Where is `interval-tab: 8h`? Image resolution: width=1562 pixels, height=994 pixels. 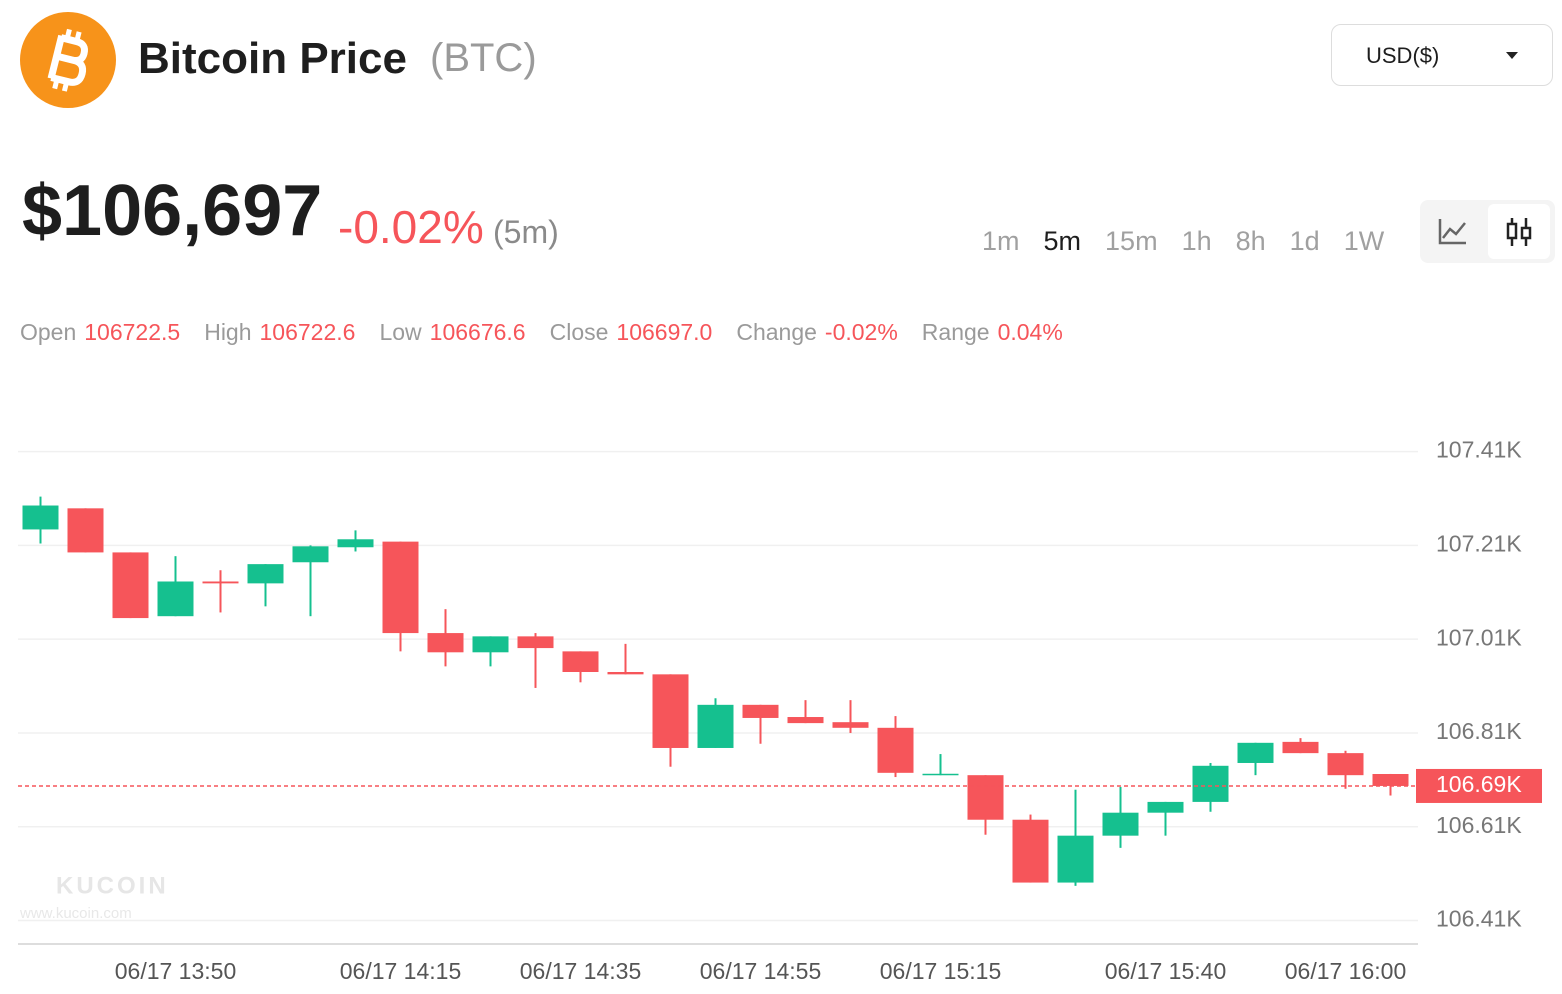
interval-tab: 8h is located at coordinates (1250, 241).